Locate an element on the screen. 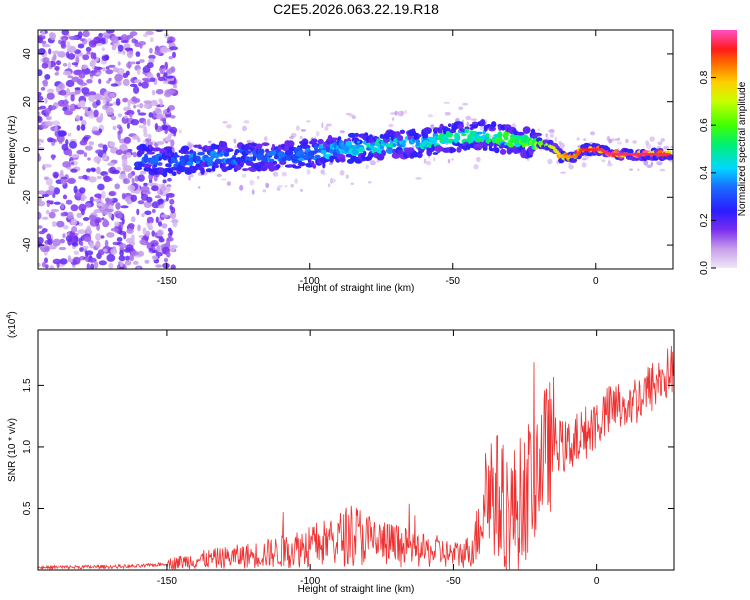 This screenshot has height=600, width=750. x-tick-label: -50 is located at coordinates (453, 581).